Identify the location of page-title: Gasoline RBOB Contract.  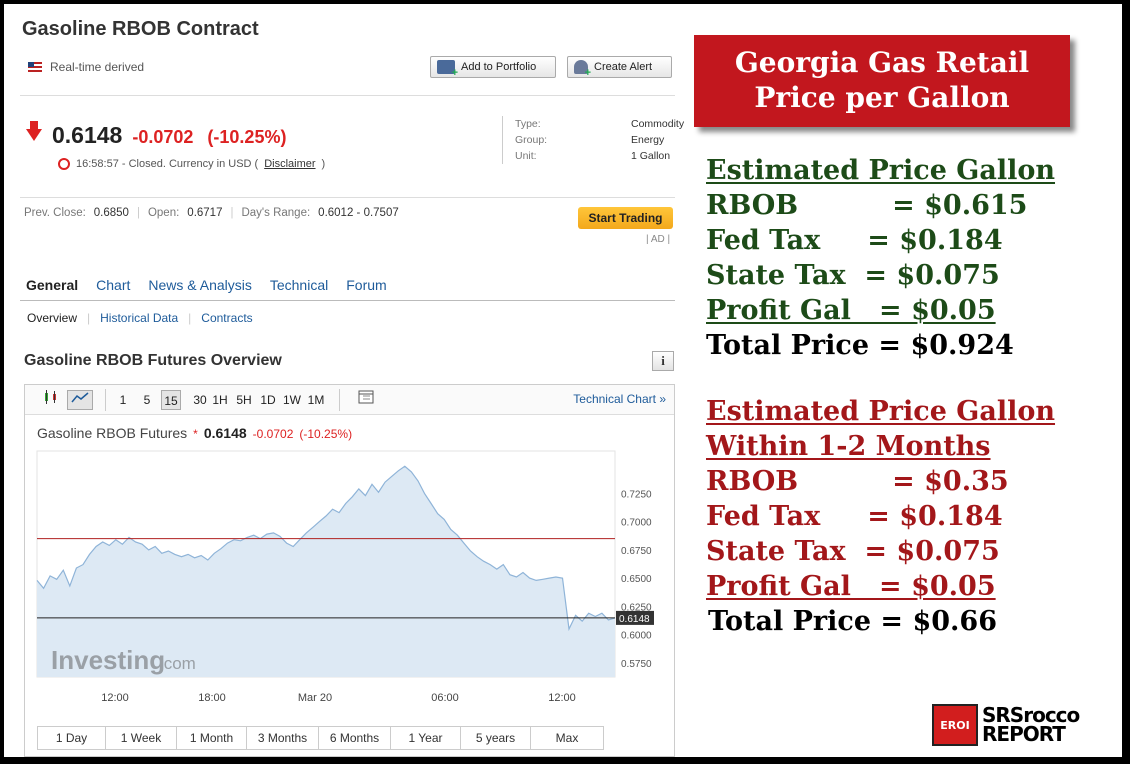
(140, 29).